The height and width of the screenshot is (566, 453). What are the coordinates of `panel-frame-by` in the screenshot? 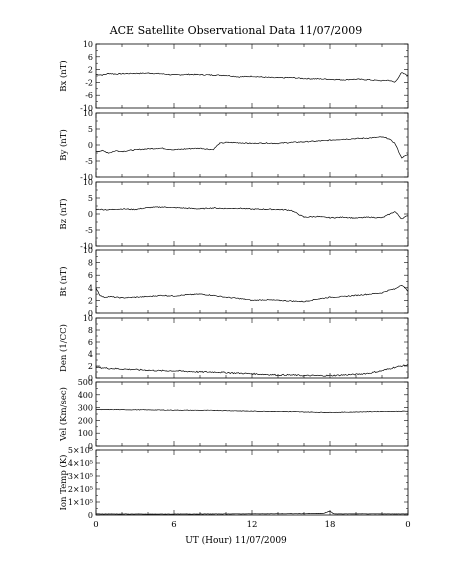 It's located at (252, 145).